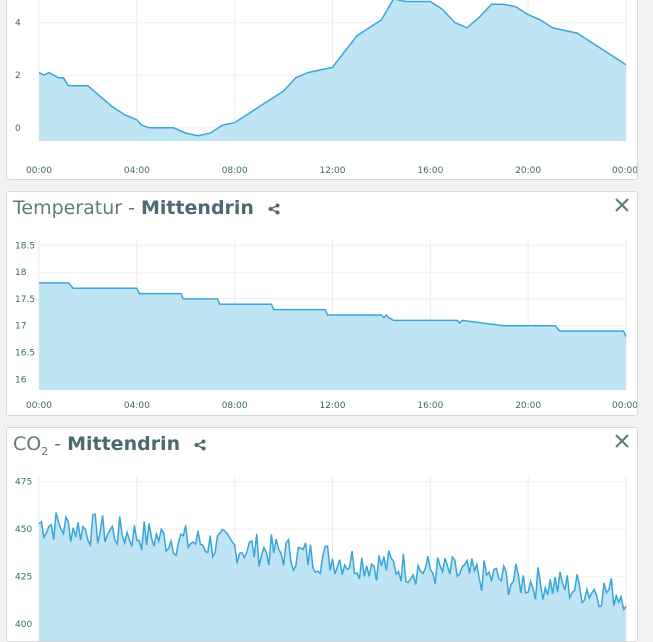 Image resolution: width=653 pixels, height=642 pixels. What do you see at coordinates (21, 380) in the screenshot?
I see `y-tick-label: 16` at bounding box center [21, 380].